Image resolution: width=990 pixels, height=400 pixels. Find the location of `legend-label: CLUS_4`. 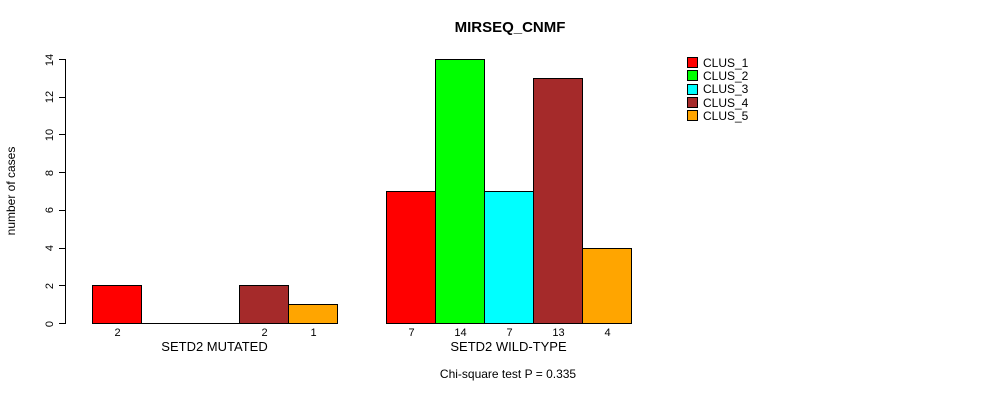

legend-label: CLUS_4 is located at coordinates (726, 102).